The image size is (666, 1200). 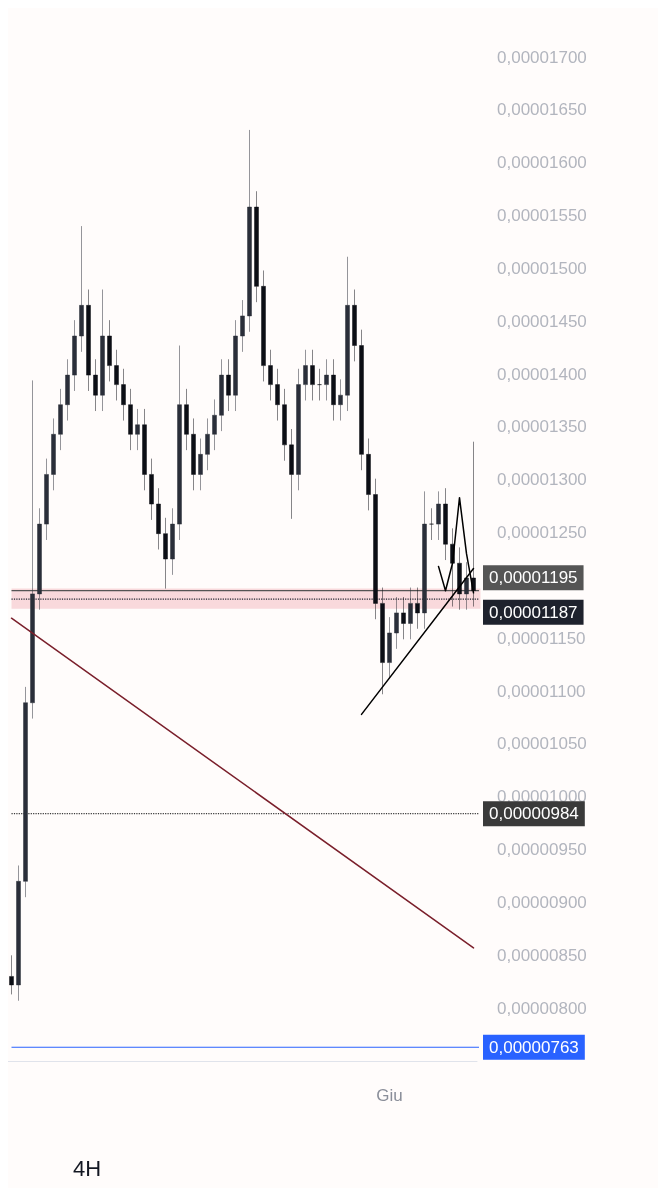 I want to click on y-tick-label: 0,00001100, so click(x=541, y=691).